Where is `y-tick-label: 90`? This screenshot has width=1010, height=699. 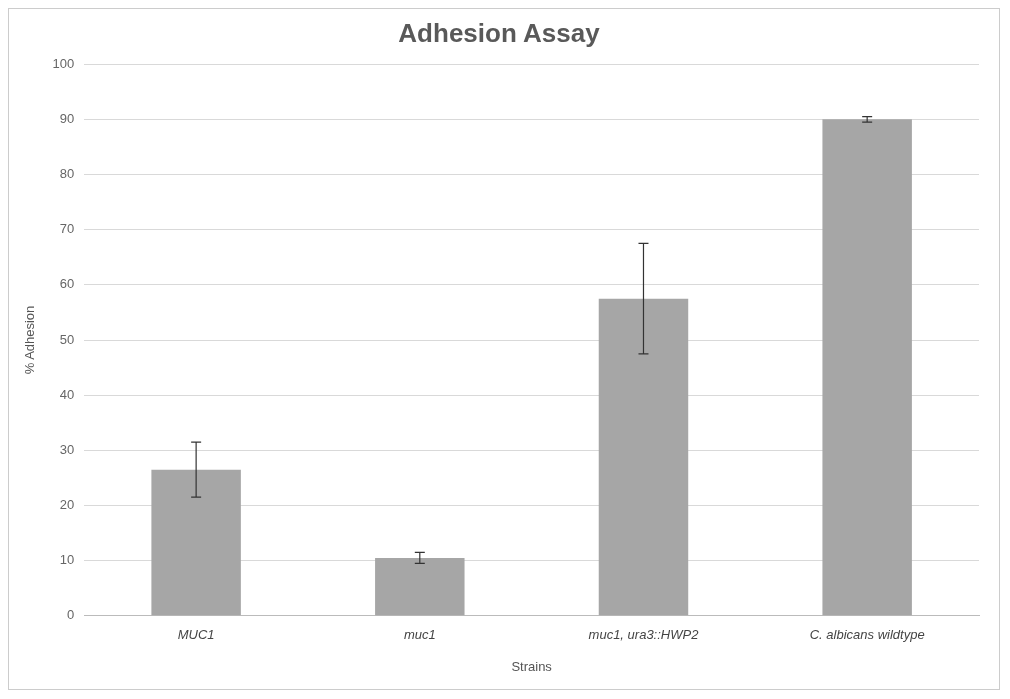
y-tick-label: 90 is located at coordinates (67, 118).